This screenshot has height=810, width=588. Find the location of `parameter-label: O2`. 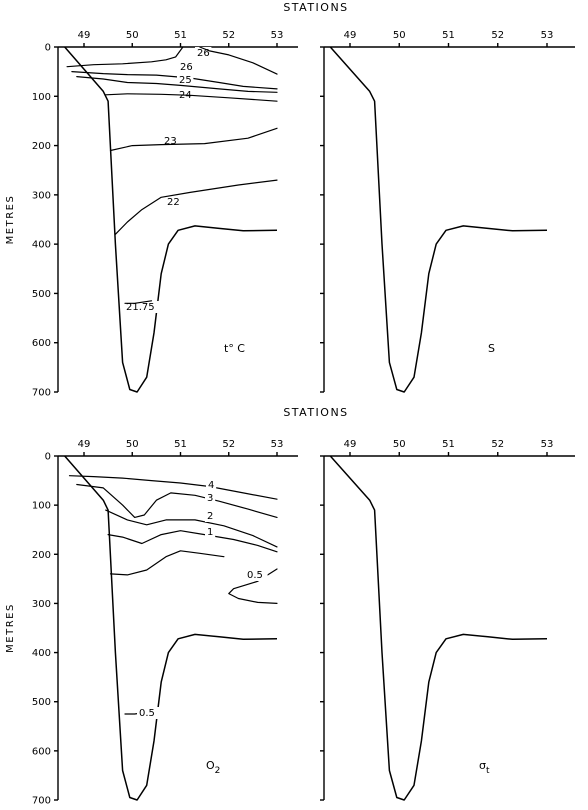

parameter-label: O2 is located at coordinates (213, 767).